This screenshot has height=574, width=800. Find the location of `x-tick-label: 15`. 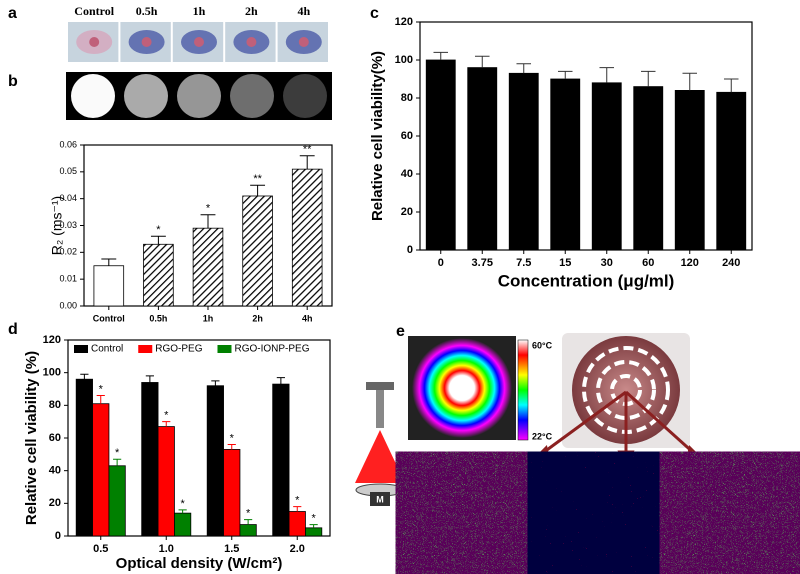

x-tick-label: 15 is located at coordinates (565, 263).